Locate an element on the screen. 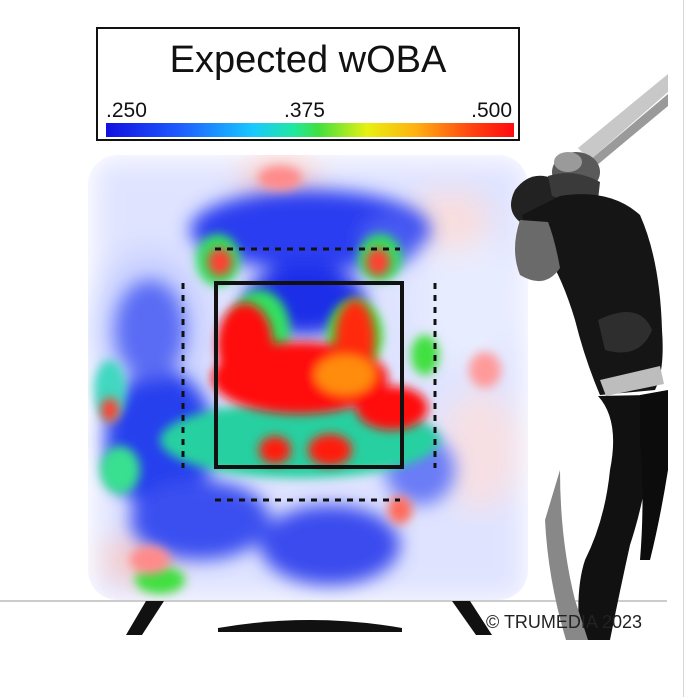 This screenshot has height=697, width=692. strike-zone is located at coordinates (309, 375).